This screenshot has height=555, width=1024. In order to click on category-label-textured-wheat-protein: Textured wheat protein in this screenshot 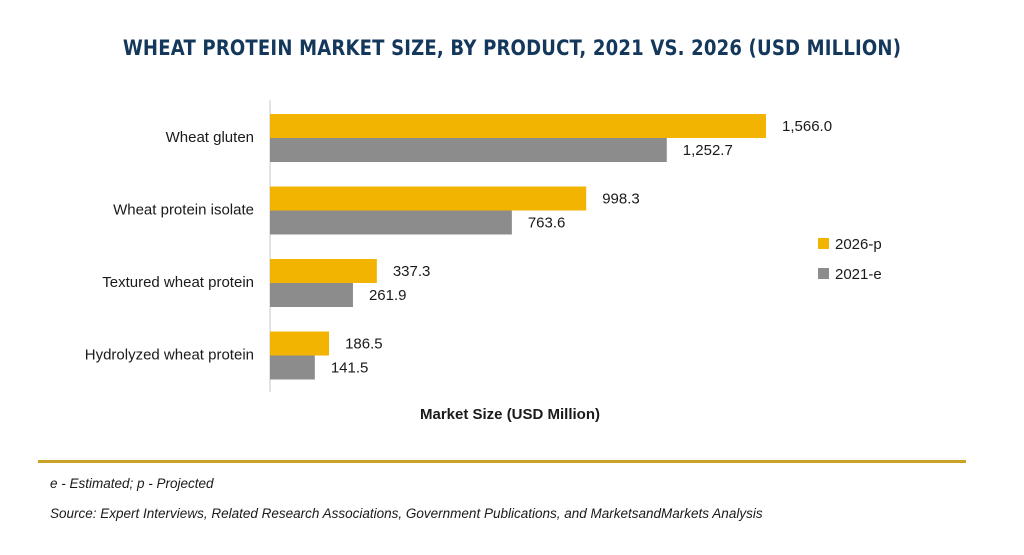, I will do `click(178, 282)`.